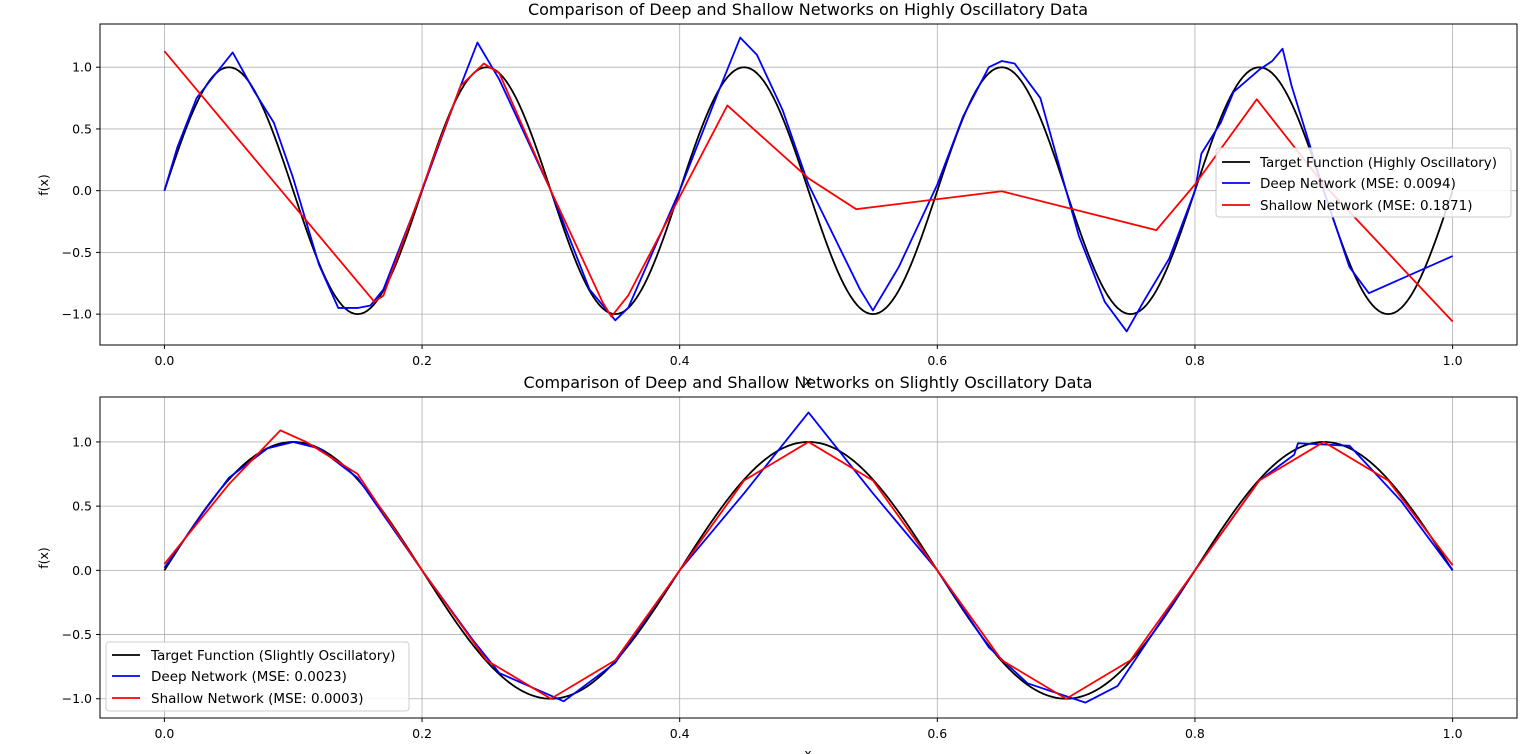 This screenshot has width=1536, height=754. I want to click on legend-label-deep: Deep Network (MSE: 0.0023), so click(249, 677).